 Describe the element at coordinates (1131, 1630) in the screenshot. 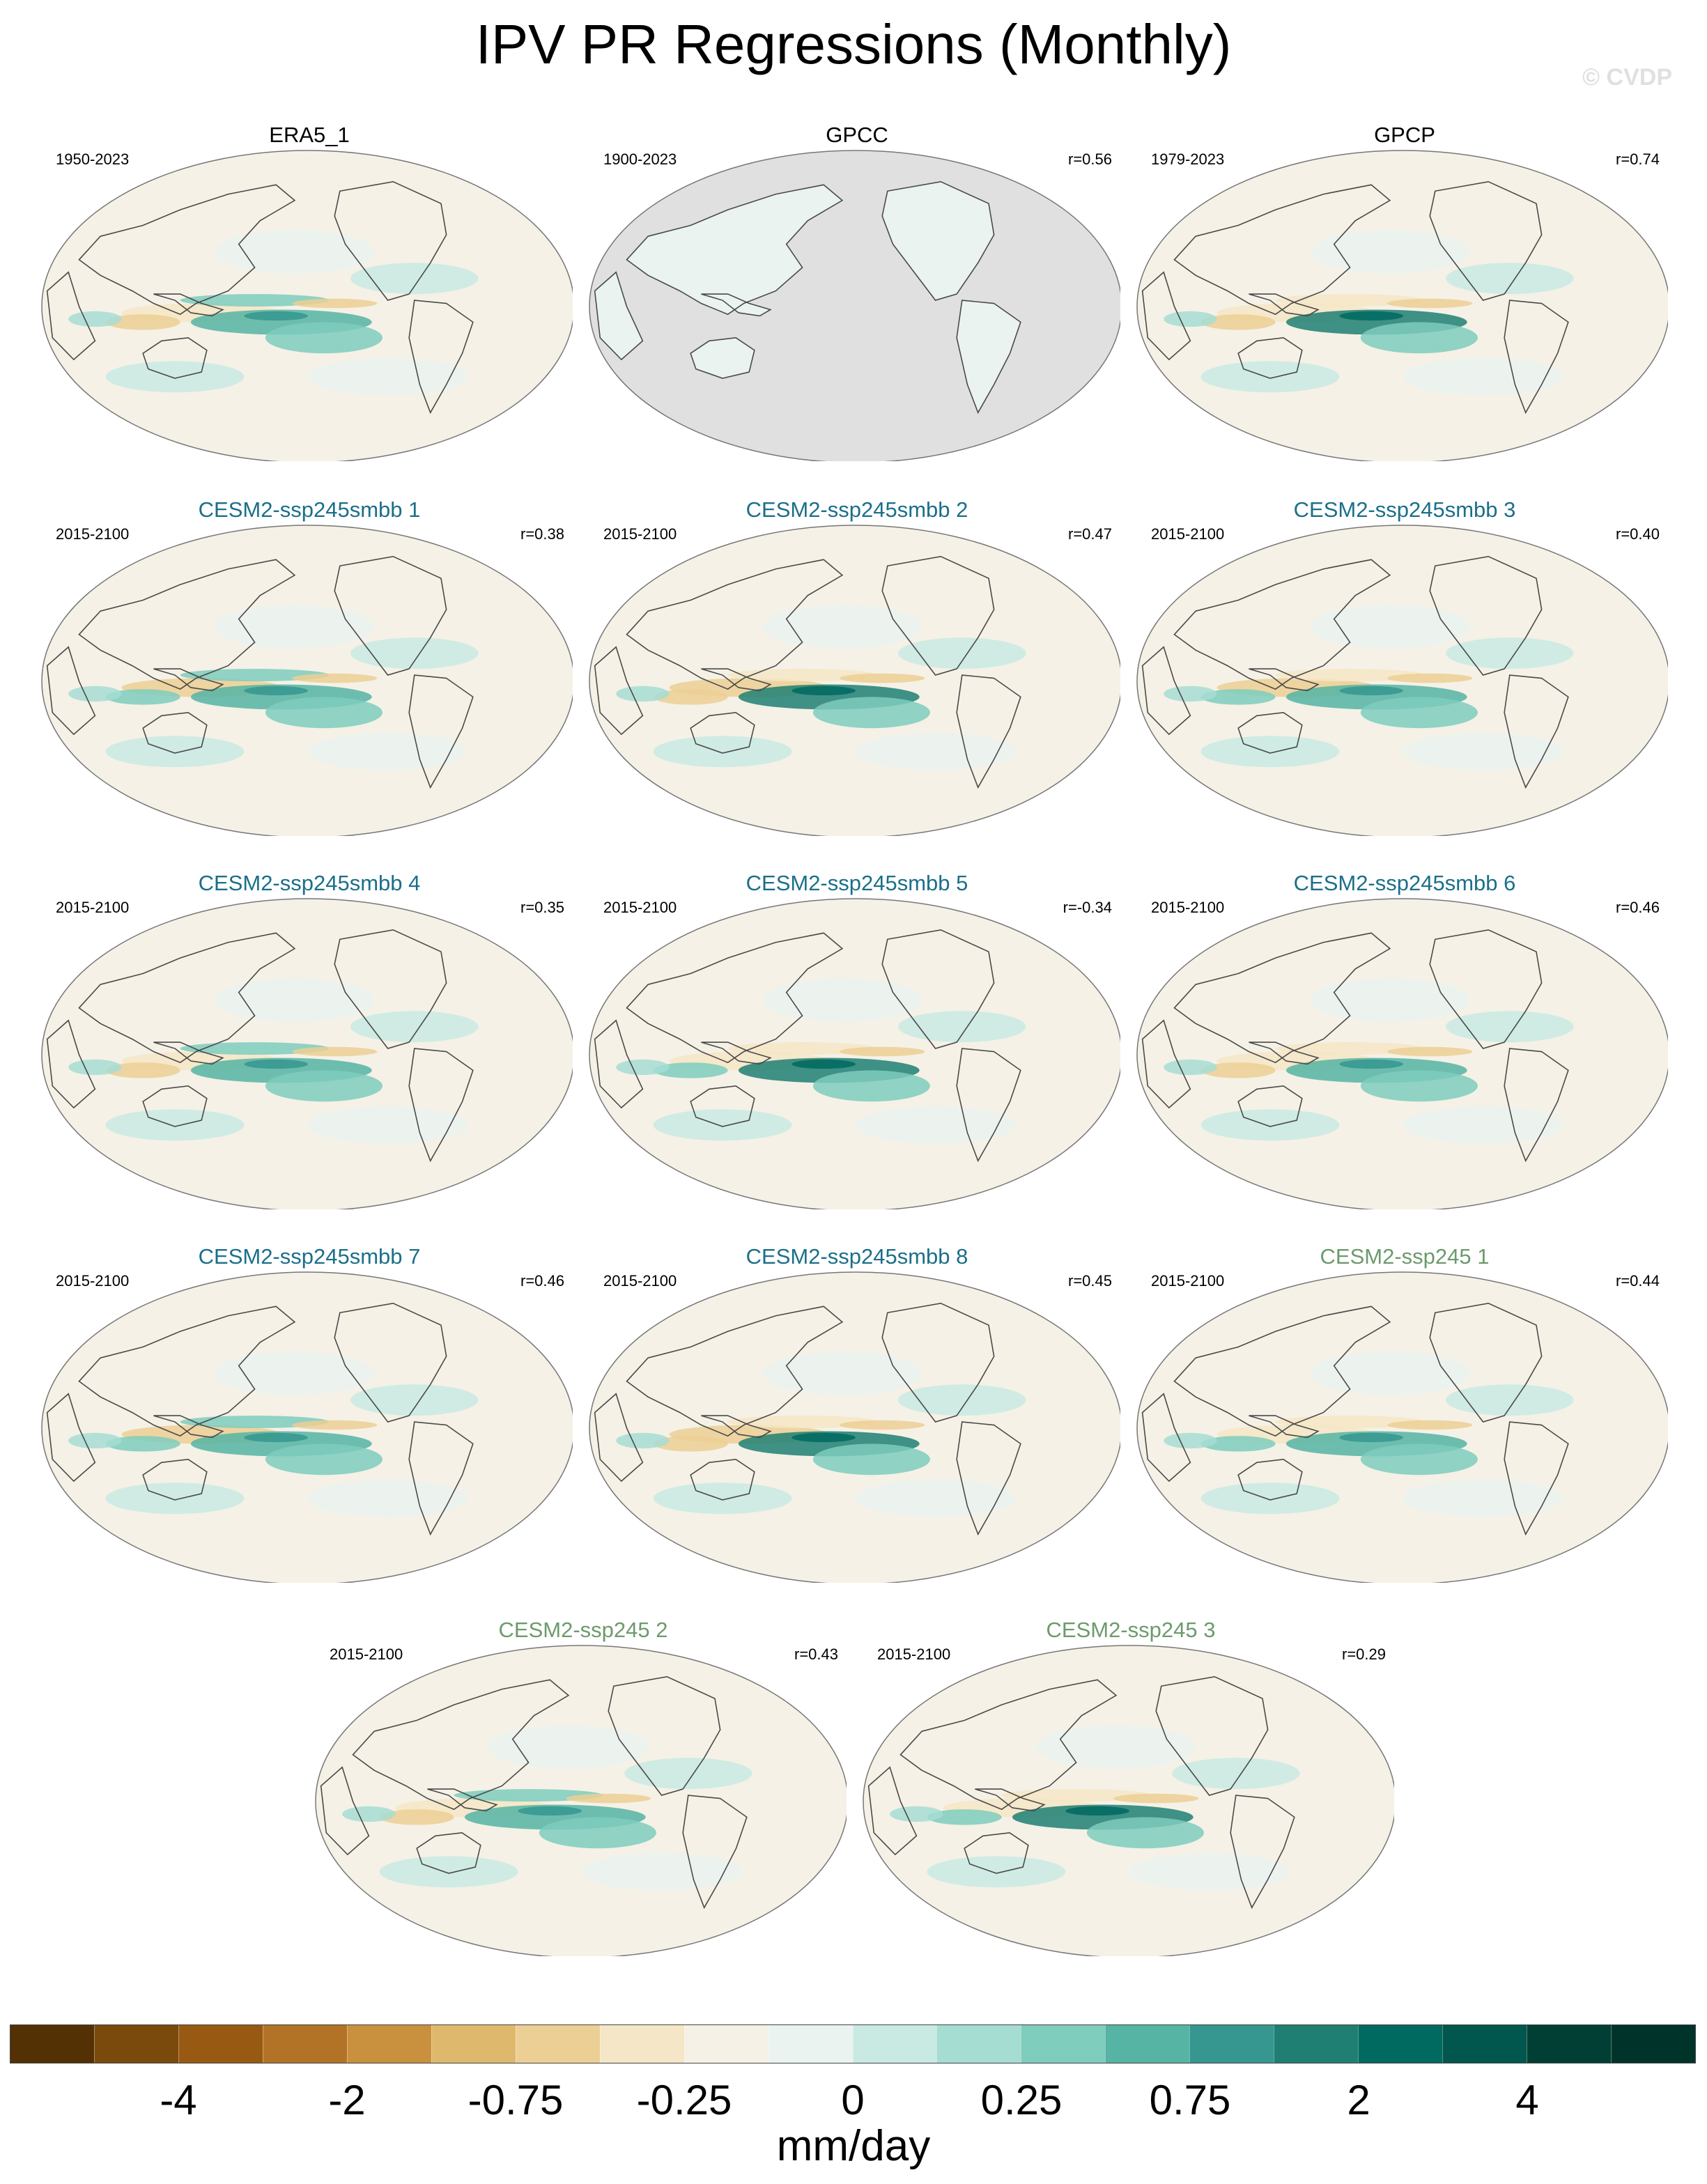

I see `panel-title: CESM2-ssp245 3` at that location.